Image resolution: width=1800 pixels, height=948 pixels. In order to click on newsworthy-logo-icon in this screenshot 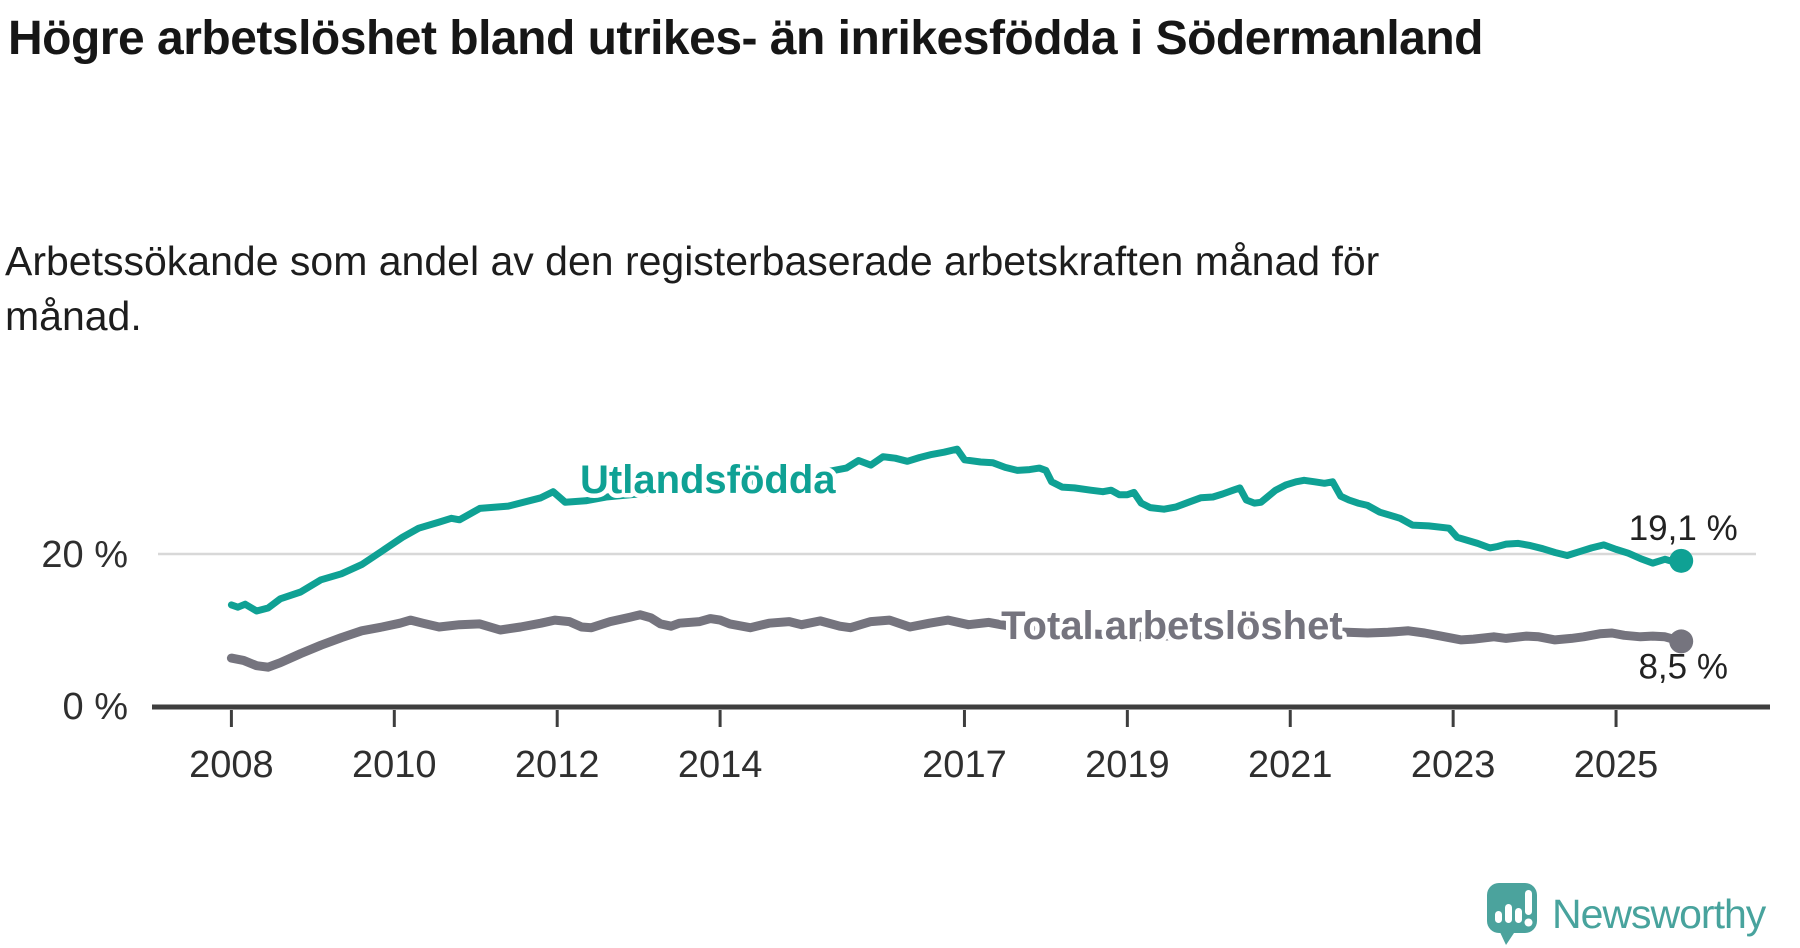, I will do `click(1512, 914)`.